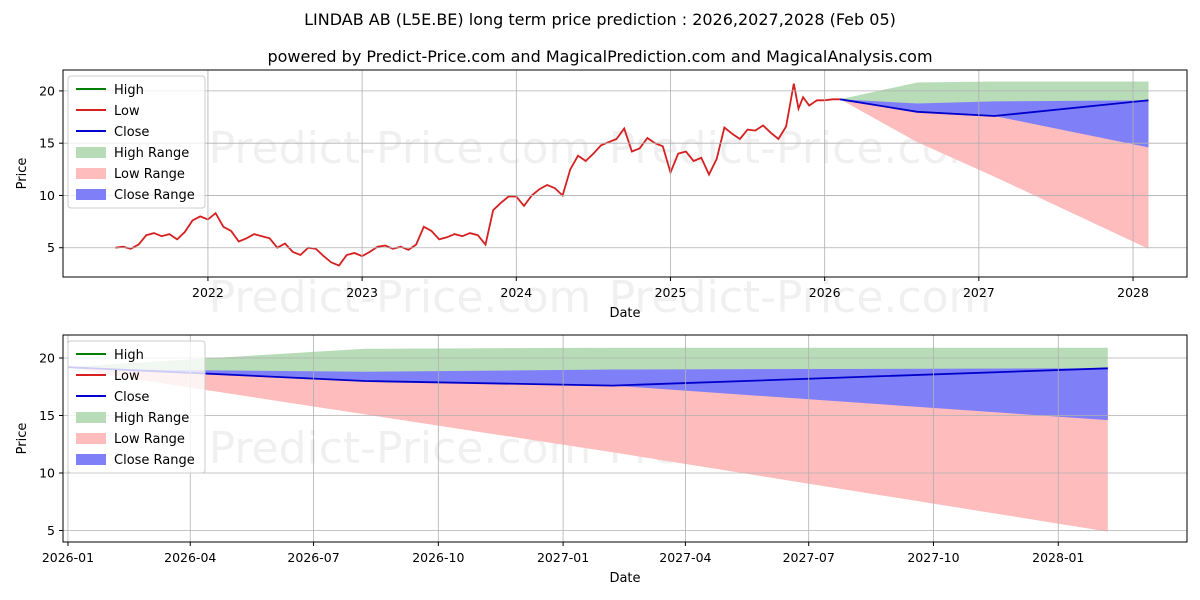 The height and width of the screenshot is (600, 1200). Describe the element at coordinates (127, 111) in the screenshot. I see `p0-legend-label-low: Low` at that location.